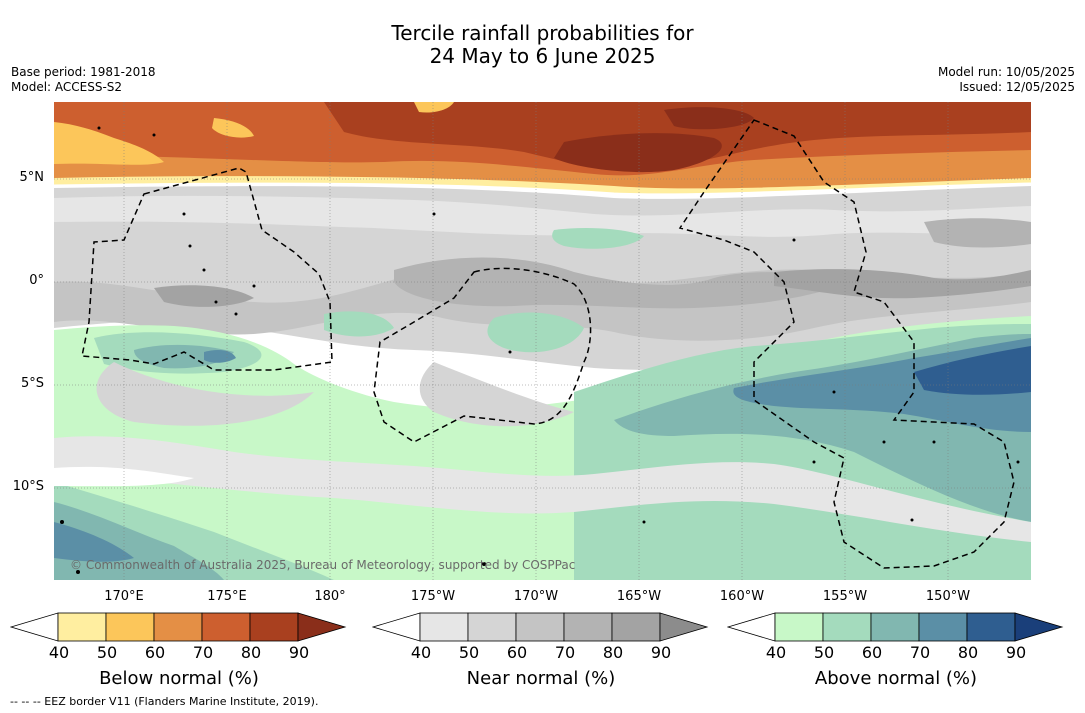  I want to click on near-normal-70-region, so click(624, 283).